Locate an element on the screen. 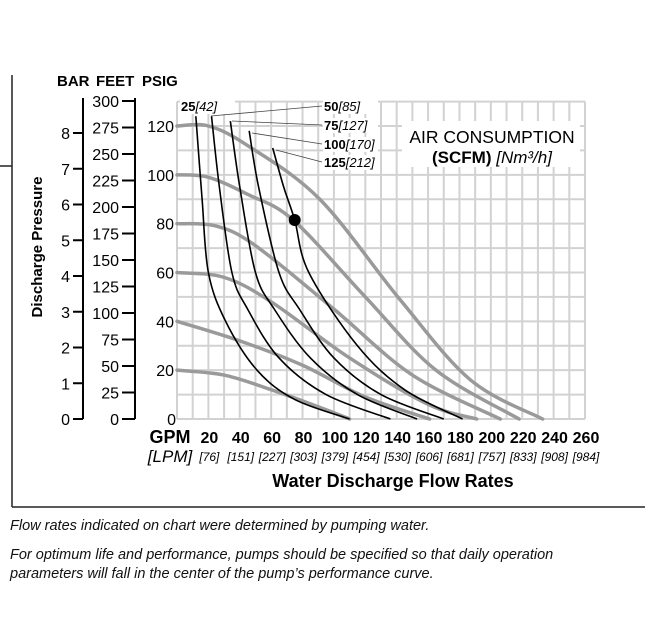 This screenshot has height=643, width=650. air-curve-label: 75[127] is located at coordinates (346, 125).